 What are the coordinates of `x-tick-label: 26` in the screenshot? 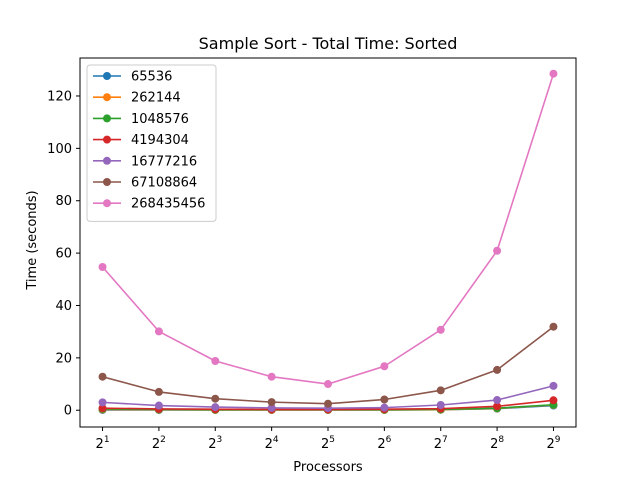 It's located at (384, 443).